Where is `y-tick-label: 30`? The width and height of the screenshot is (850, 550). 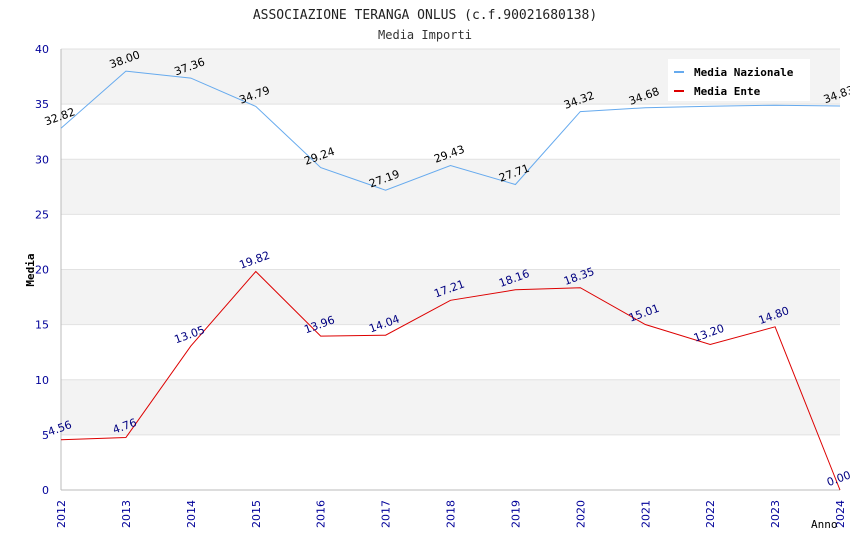 y-tick-label: 30 is located at coordinates (42, 159).